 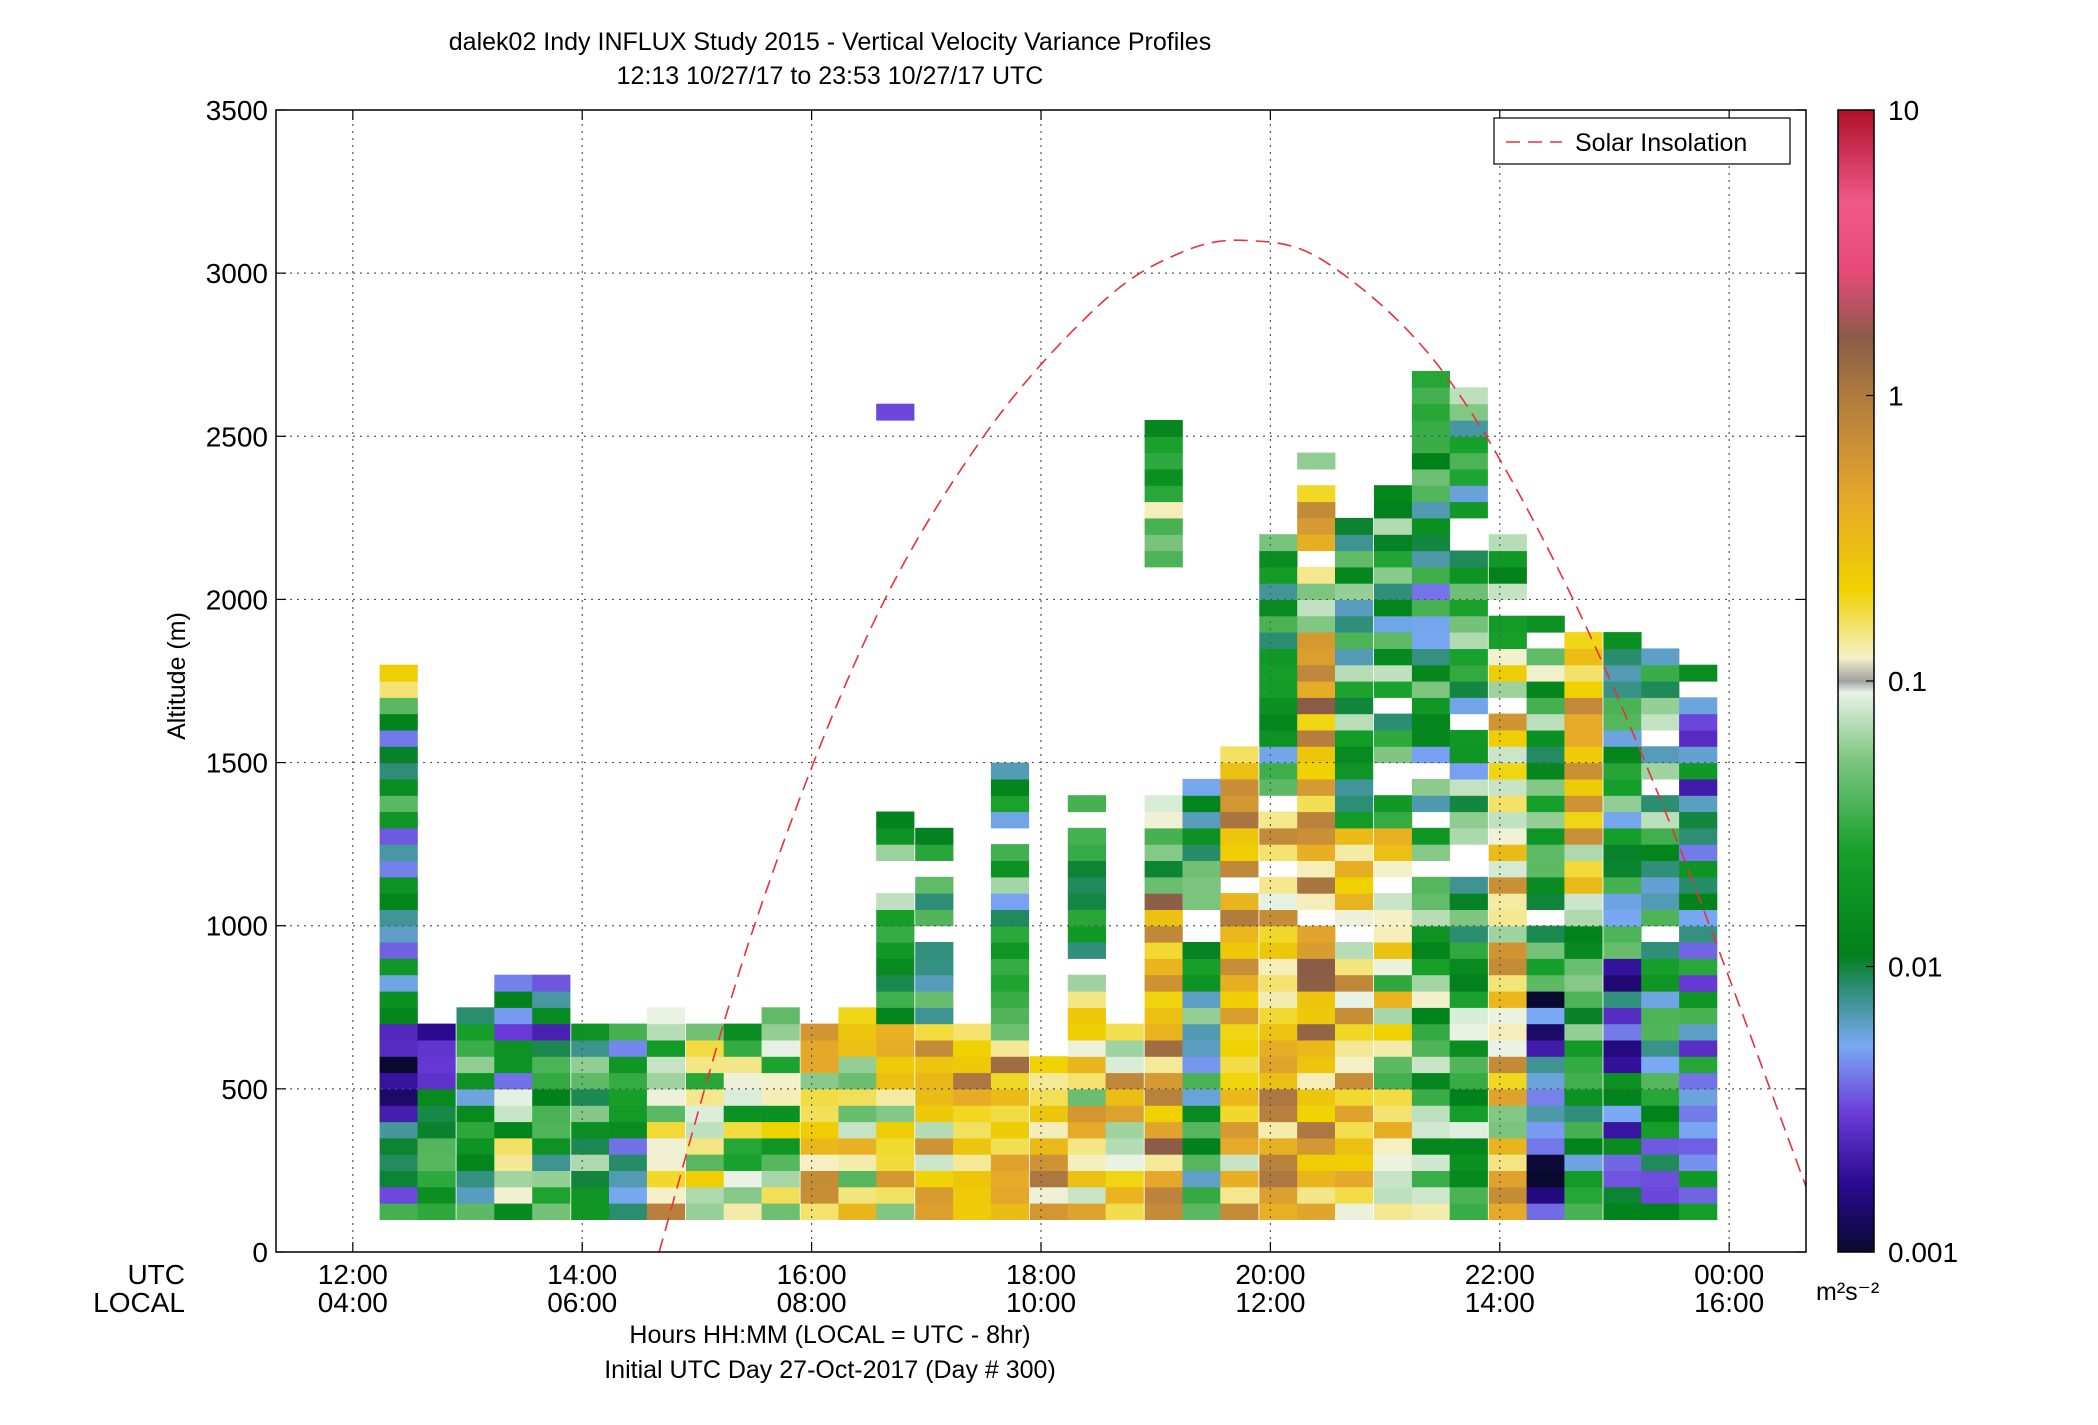 What do you see at coordinates (1642, 141) in the screenshot?
I see `legend: Solar Insolation` at bounding box center [1642, 141].